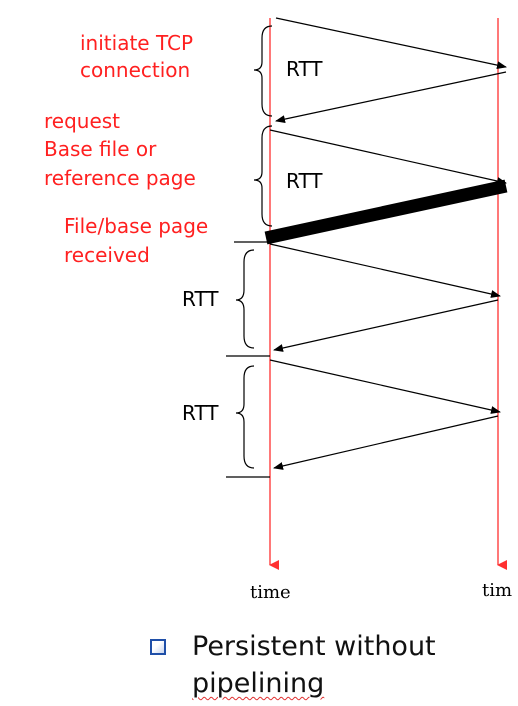 The image size is (518, 706). Describe the element at coordinates (200, 413) in the screenshot. I see `rtt4-label: RTT` at that location.